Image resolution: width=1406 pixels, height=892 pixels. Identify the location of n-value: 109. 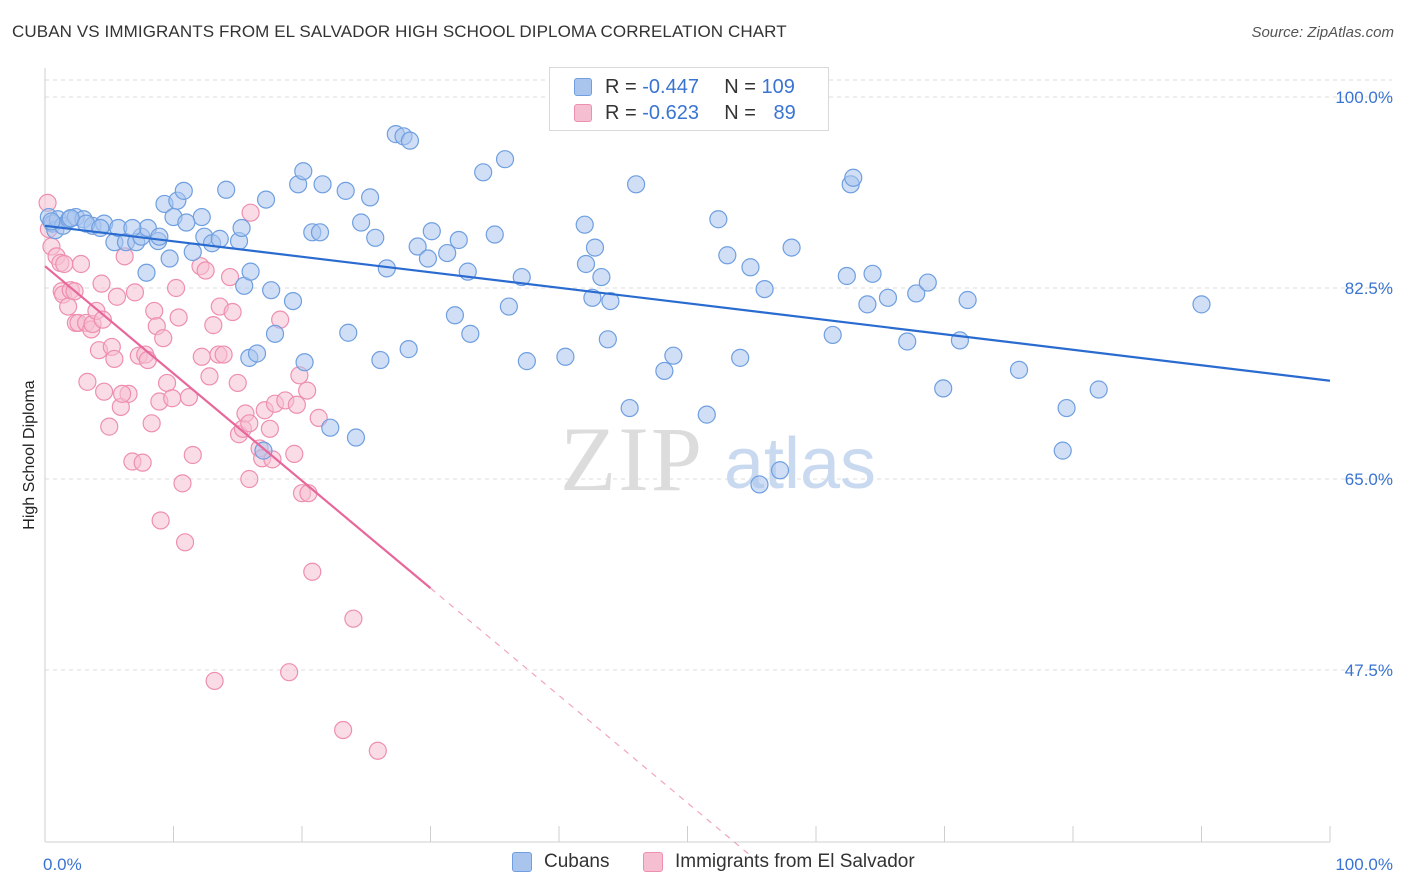
(778, 86).